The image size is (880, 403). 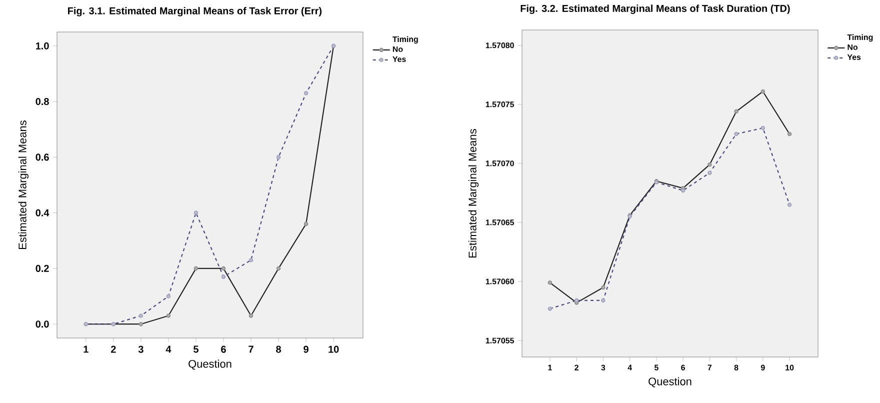 I want to click on y-tick-label: 0.4, so click(x=43, y=212).